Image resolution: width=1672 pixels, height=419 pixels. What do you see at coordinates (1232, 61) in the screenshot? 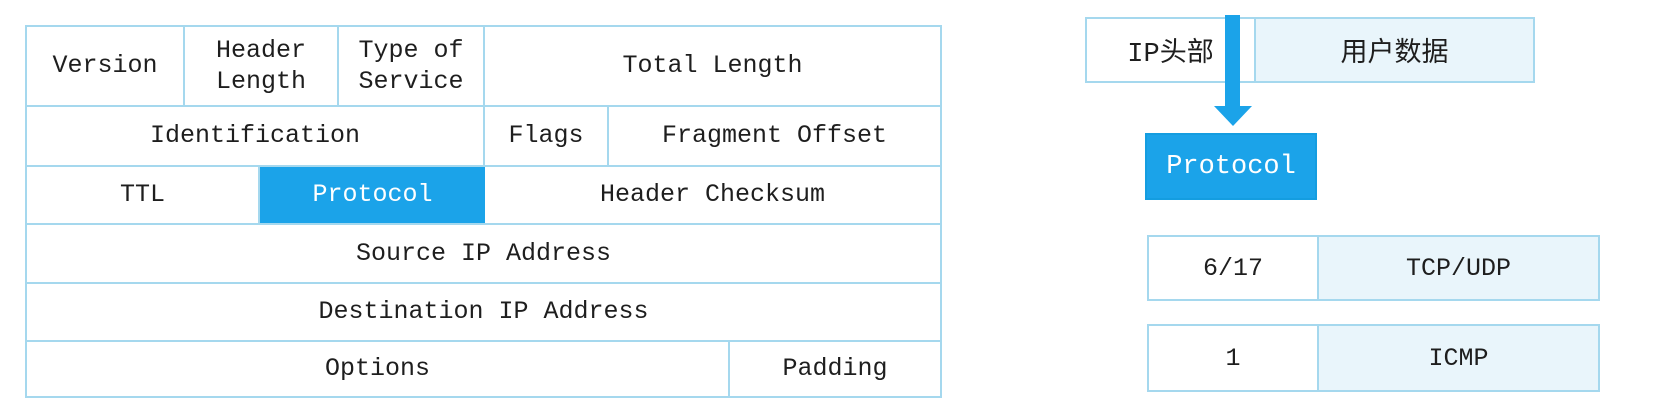
I see `down-arrow-shaft-icon` at bounding box center [1232, 61].